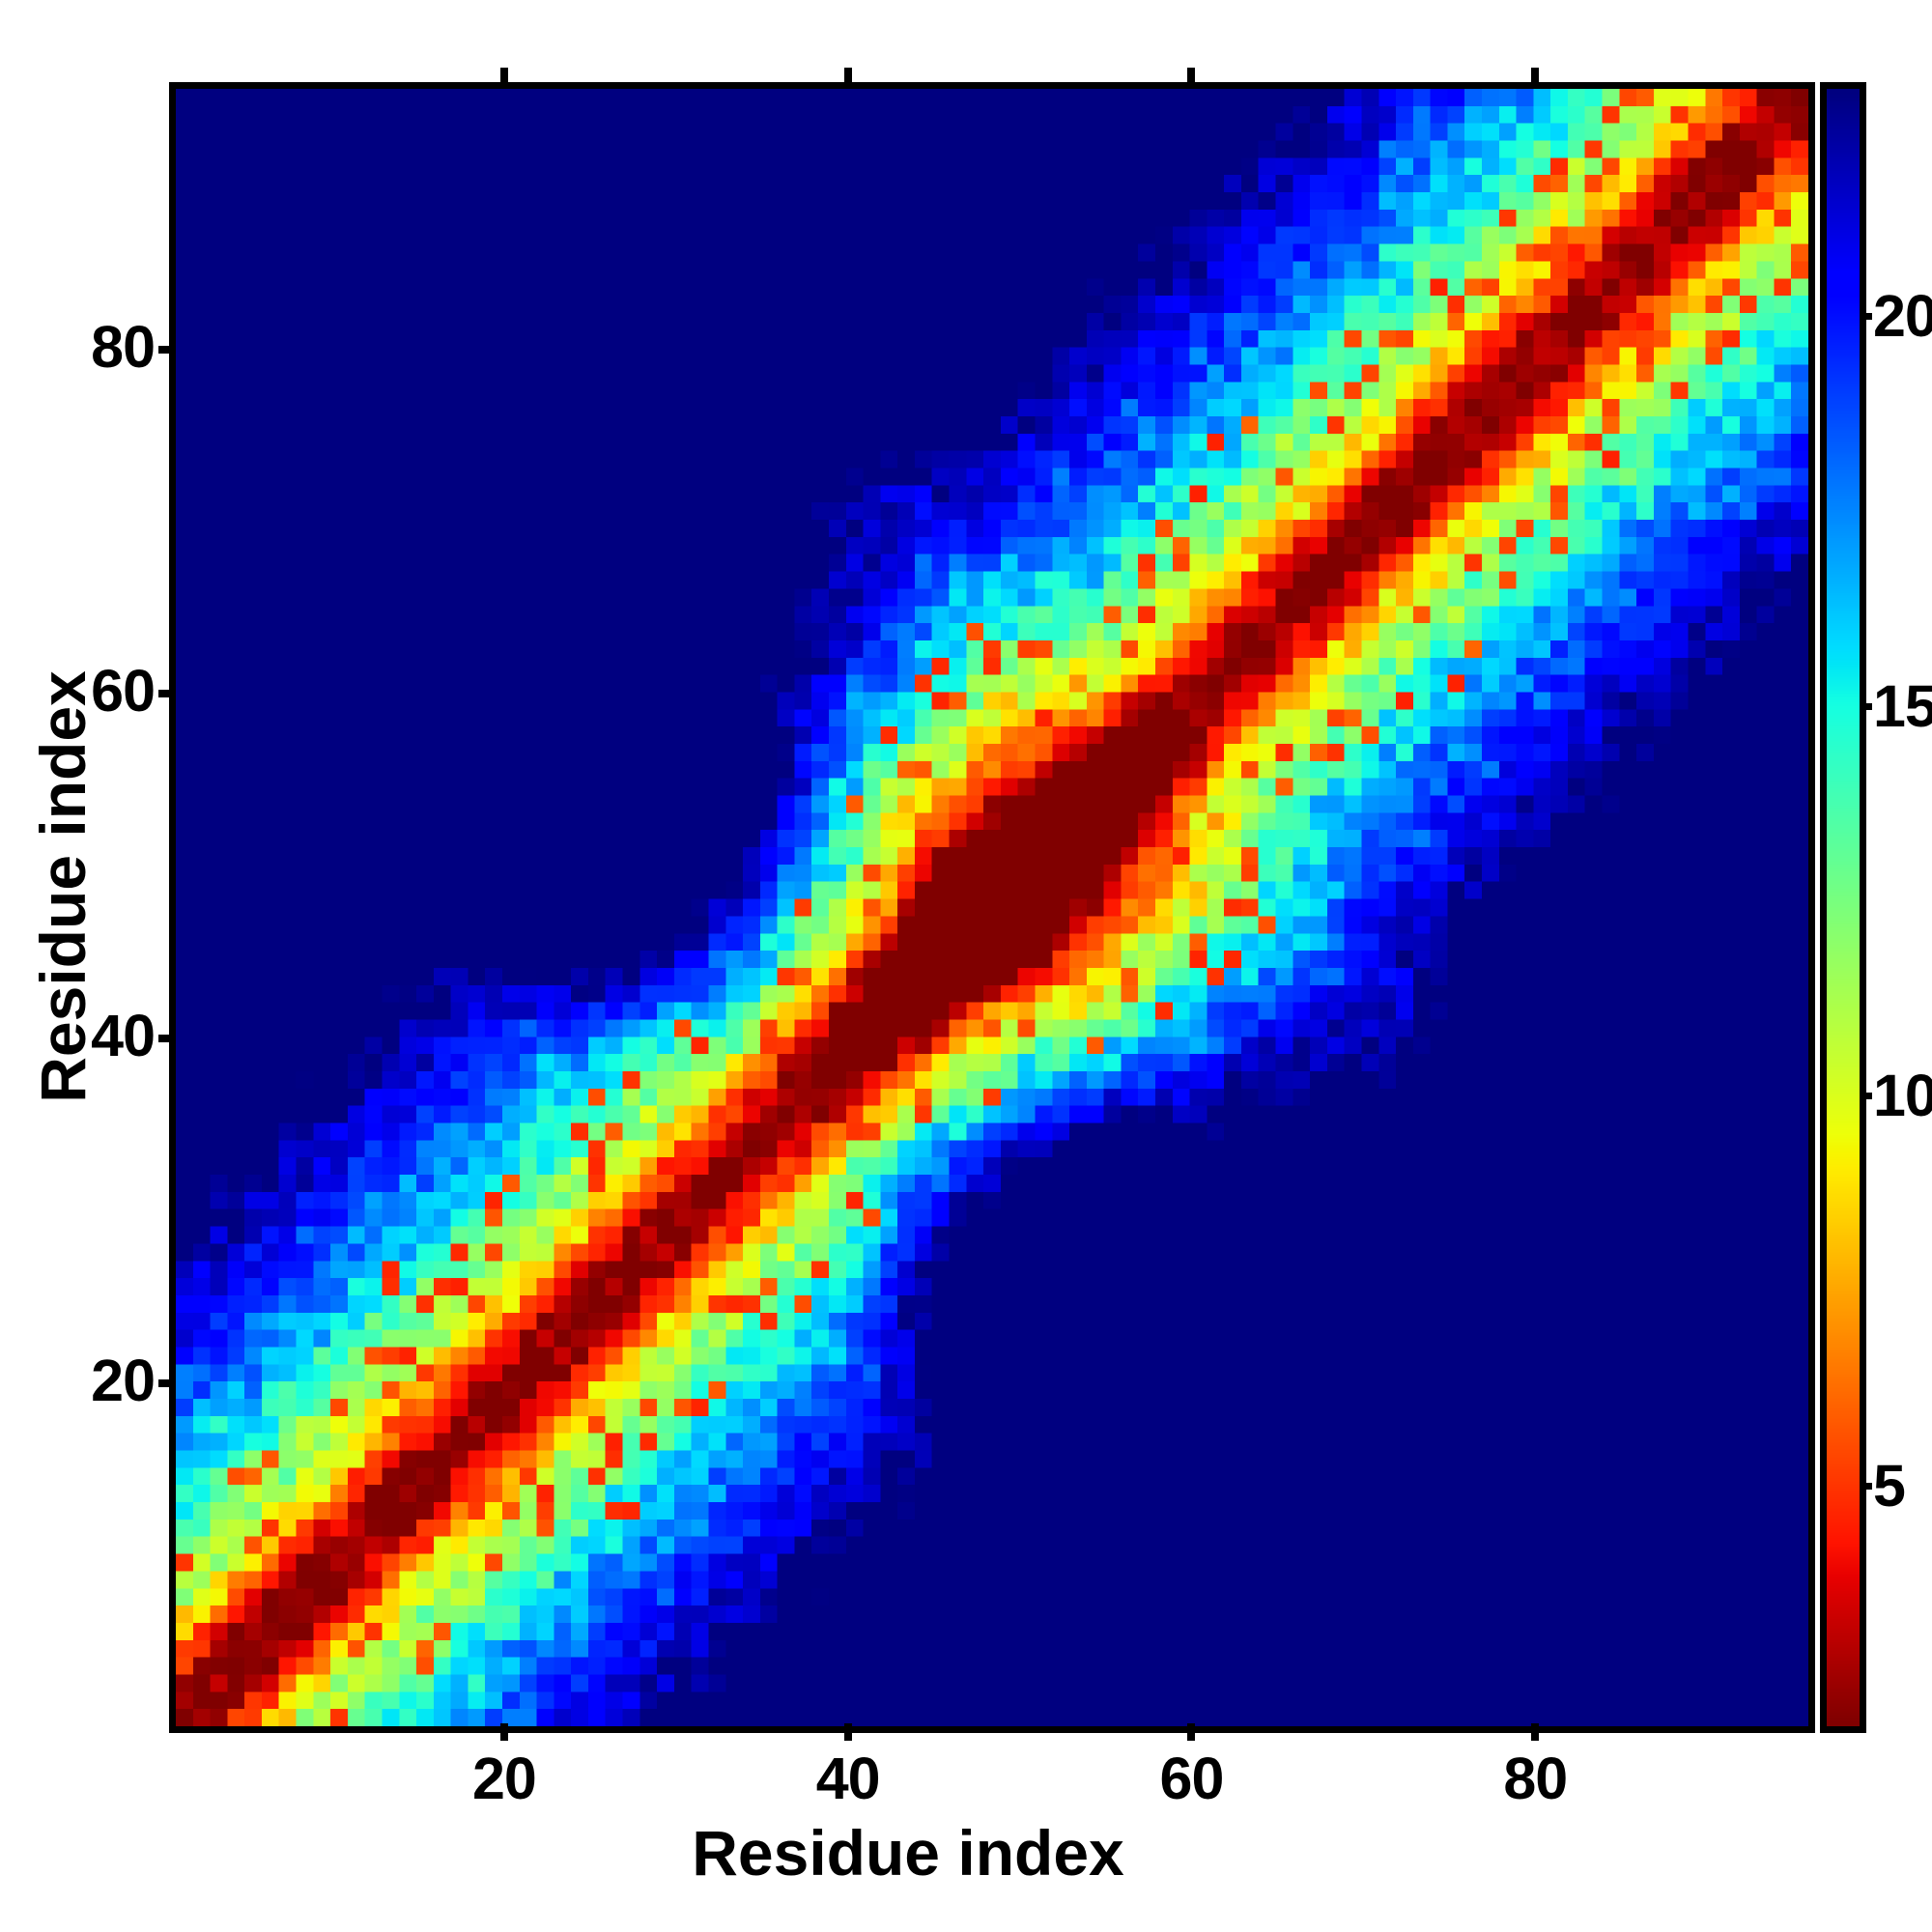 The image size is (1932, 1932). I want to click on x-axis-title-text: Residue index, so click(908, 1853).